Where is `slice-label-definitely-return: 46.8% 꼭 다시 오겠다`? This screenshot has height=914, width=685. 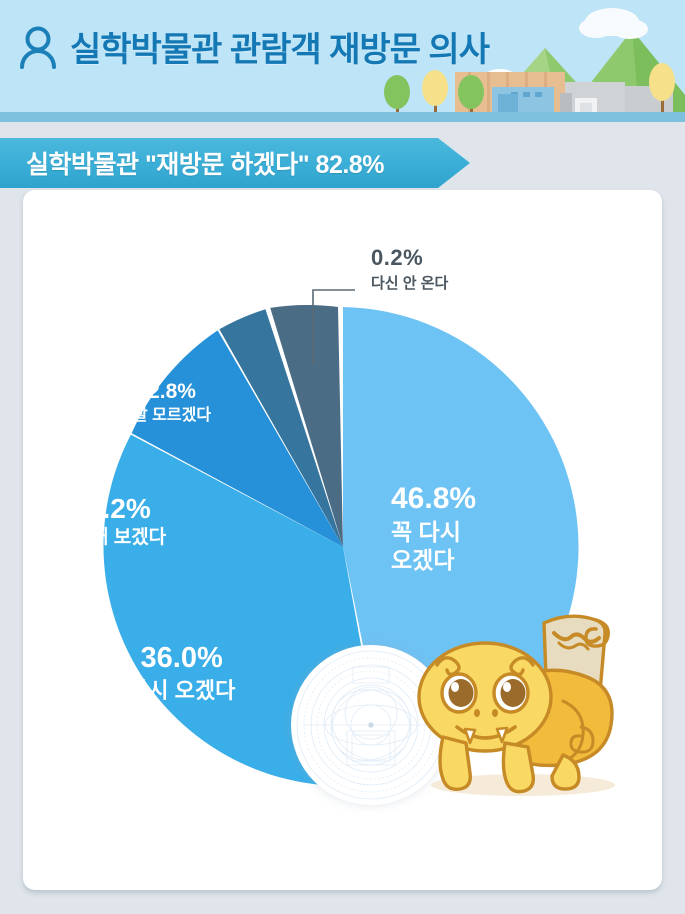
slice-label-definitely-return: 46.8% 꼭 다시 오겠다 is located at coordinates (433, 528).